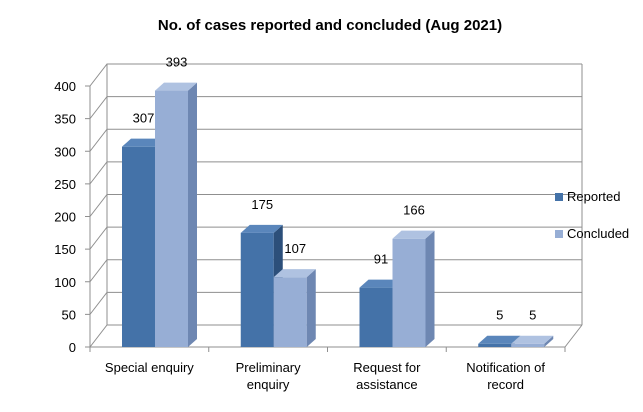  What do you see at coordinates (381, 259) in the screenshot?
I see `data-label: 91` at bounding box center [381, 259].